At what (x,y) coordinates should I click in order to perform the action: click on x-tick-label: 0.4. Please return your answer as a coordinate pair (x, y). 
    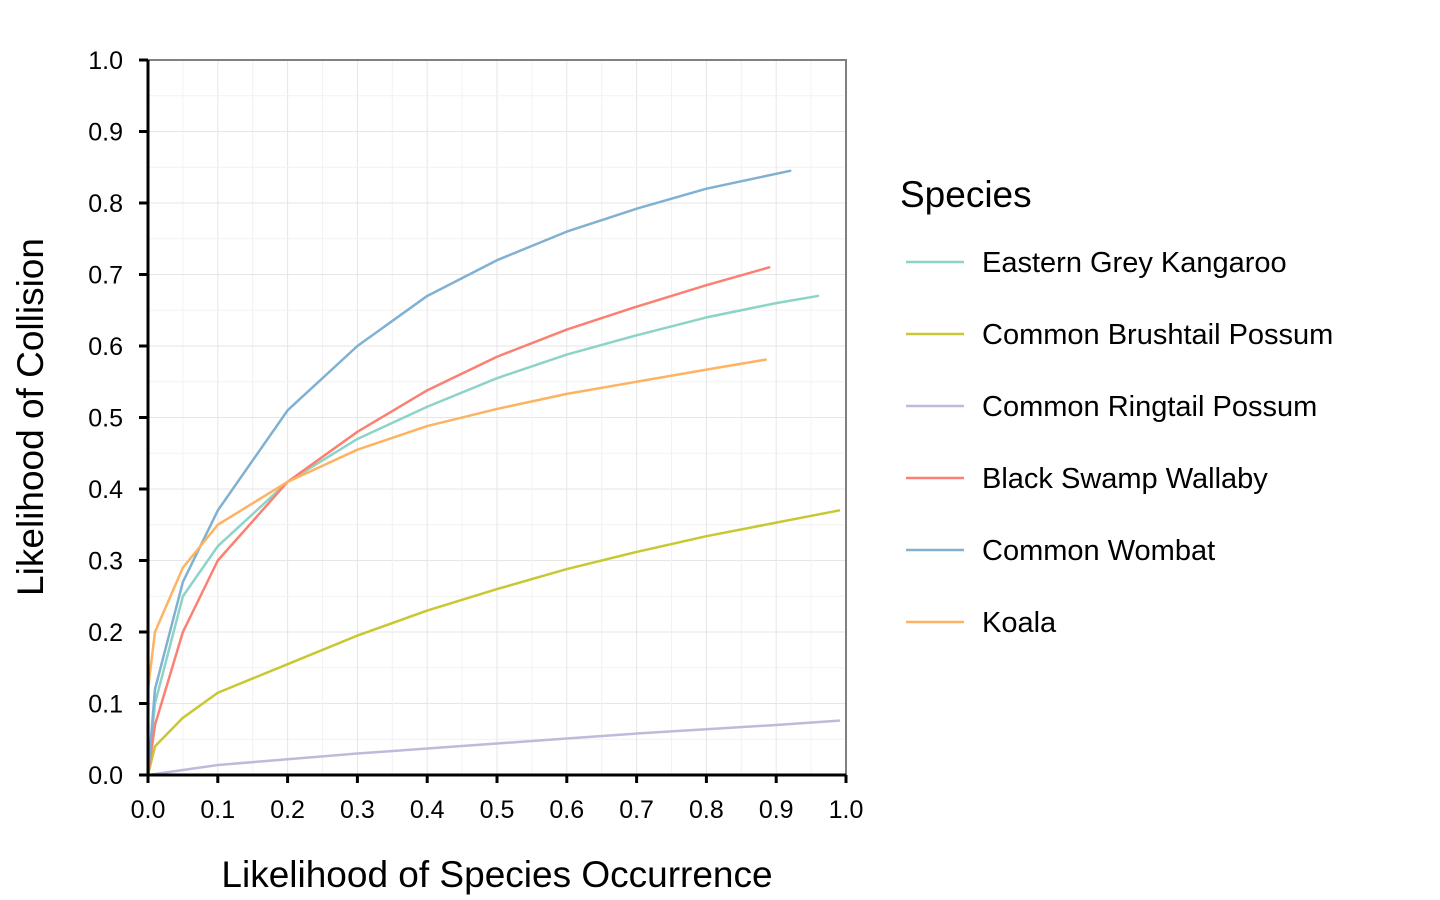
    Looking at the image, I should click on (427, 810).